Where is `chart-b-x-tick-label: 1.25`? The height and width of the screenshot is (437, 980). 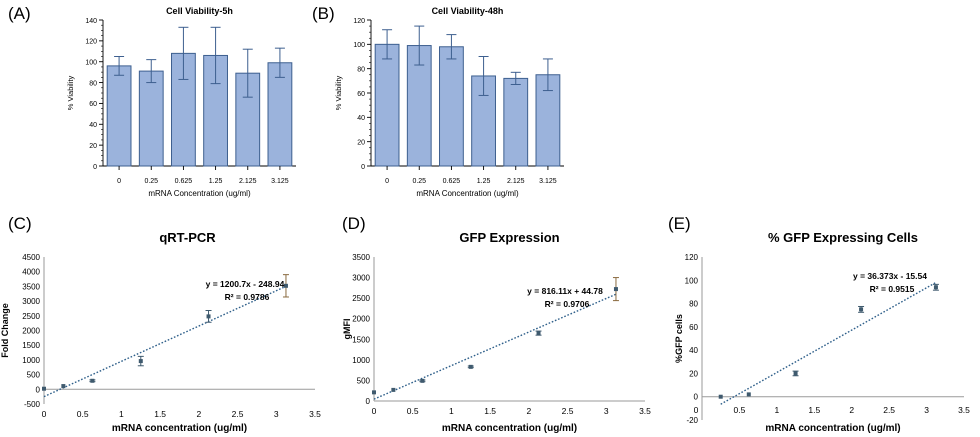 chart-b-x-tick-label: 1.25 is located at coordinates (484, 181).